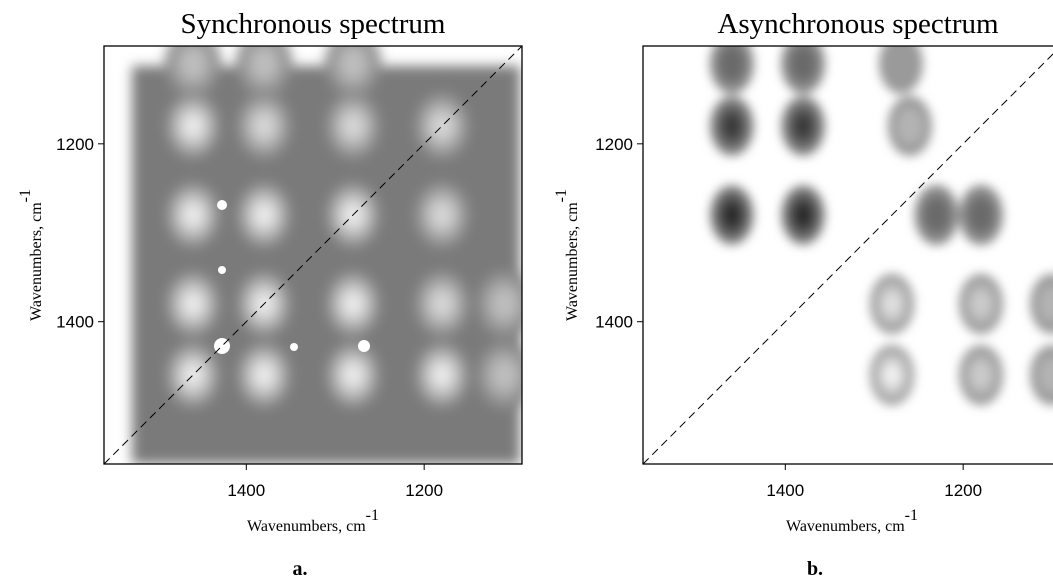  What do you see at coordinates (567, 255) in the screenshot?
I see `y-axis-label-asynchronous: Wavenumbers, cm-1` at bounding box center [567, 255].